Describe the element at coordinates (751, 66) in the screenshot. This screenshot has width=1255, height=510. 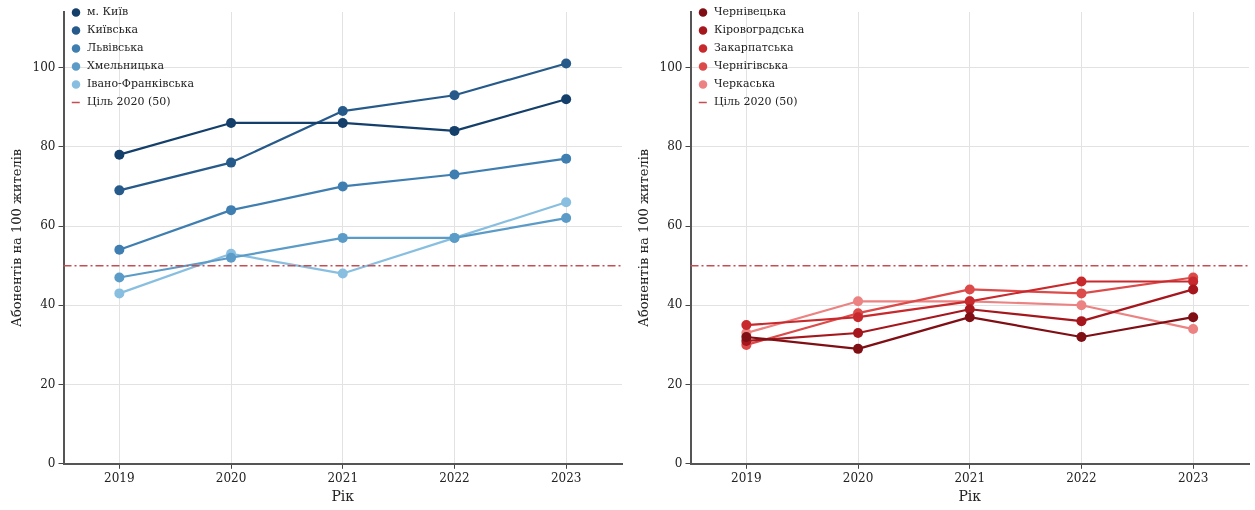
I see `legend-label: Чернігівська` at that location.